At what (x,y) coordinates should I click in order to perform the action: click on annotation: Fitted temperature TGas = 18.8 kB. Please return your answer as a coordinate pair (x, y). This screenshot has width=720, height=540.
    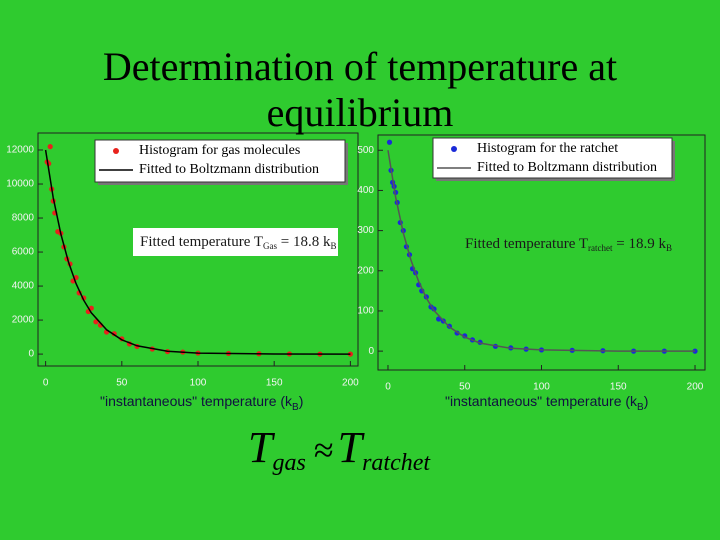
    Looking at the image, I should click on (238, 242).